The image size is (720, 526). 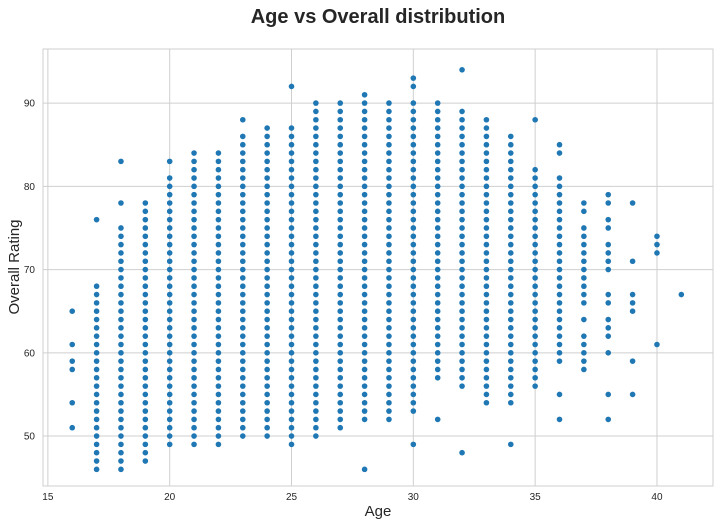 I want to click on x-tick-label: 15, so click(x=48, y=497).